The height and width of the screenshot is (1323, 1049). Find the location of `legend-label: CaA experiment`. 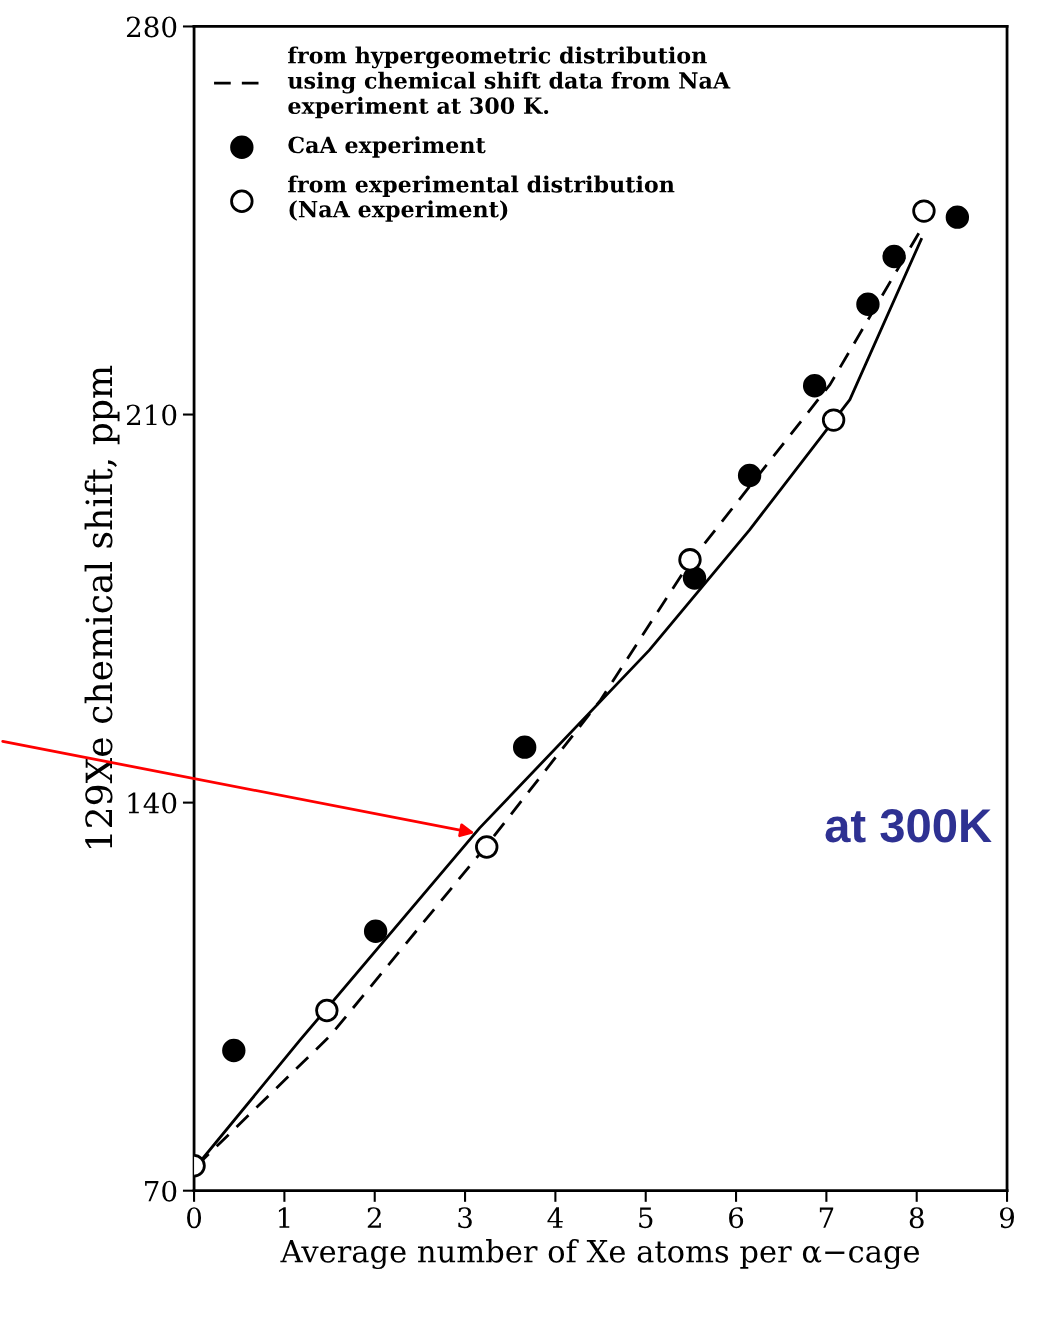

legend-label: CaA experiment is located at coordinates (387, 147).